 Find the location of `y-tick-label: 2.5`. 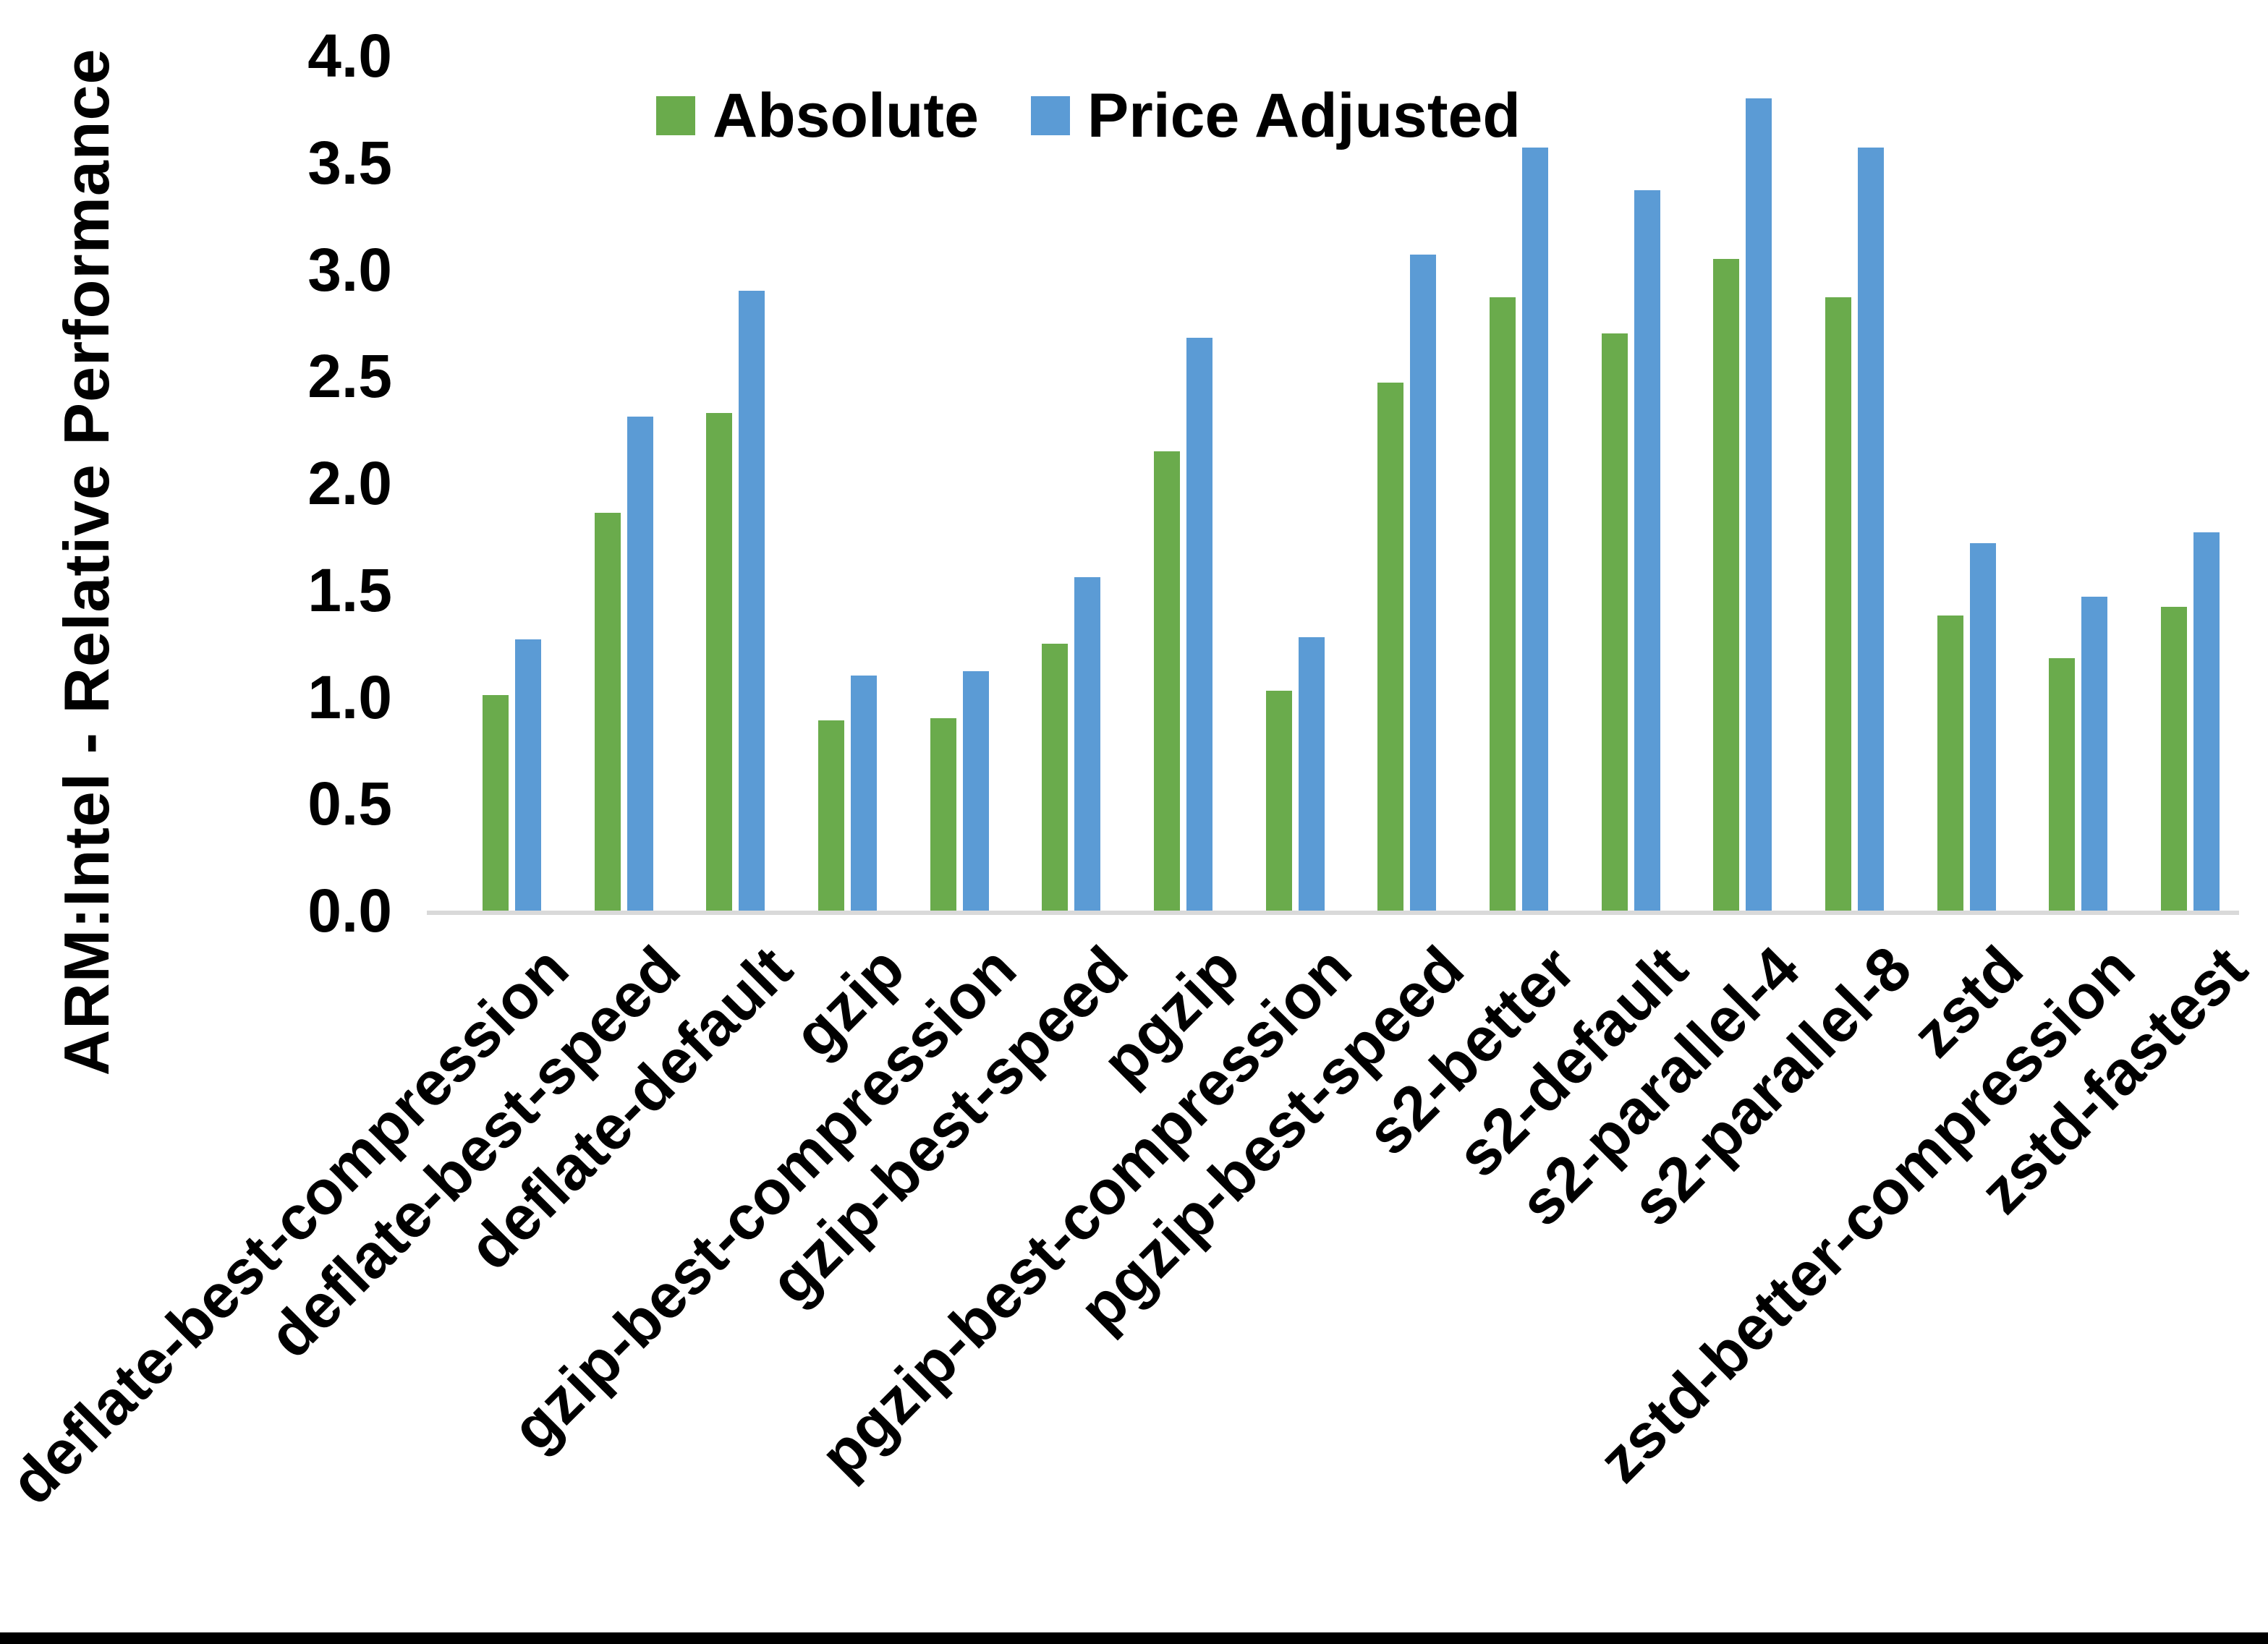

y-tick-label: 2.5 is located at coordinates (349, 376).